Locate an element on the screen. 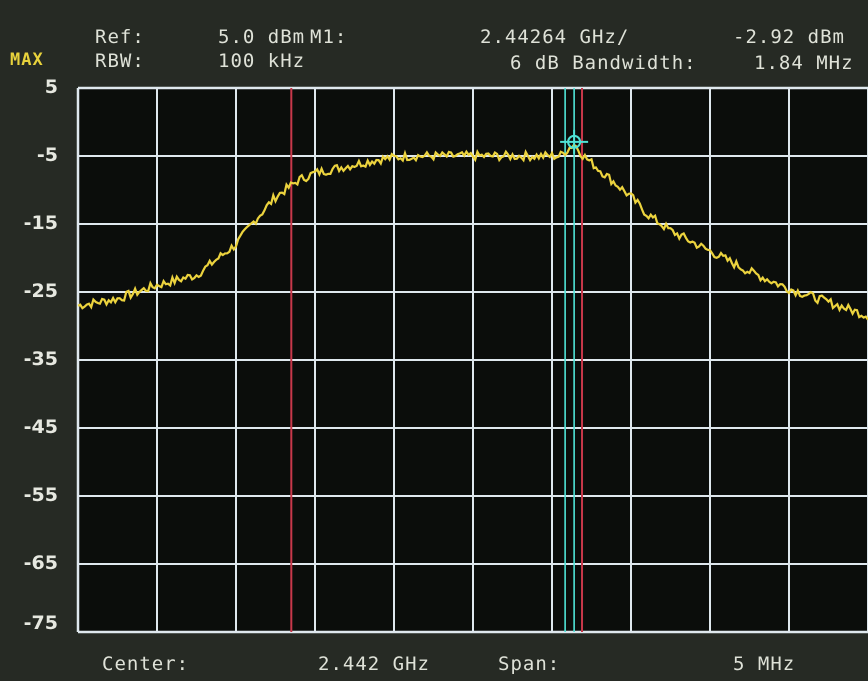 This screenshot has height=681, width=868. y-tick-label: -65 is located at coordinates (40, 563).